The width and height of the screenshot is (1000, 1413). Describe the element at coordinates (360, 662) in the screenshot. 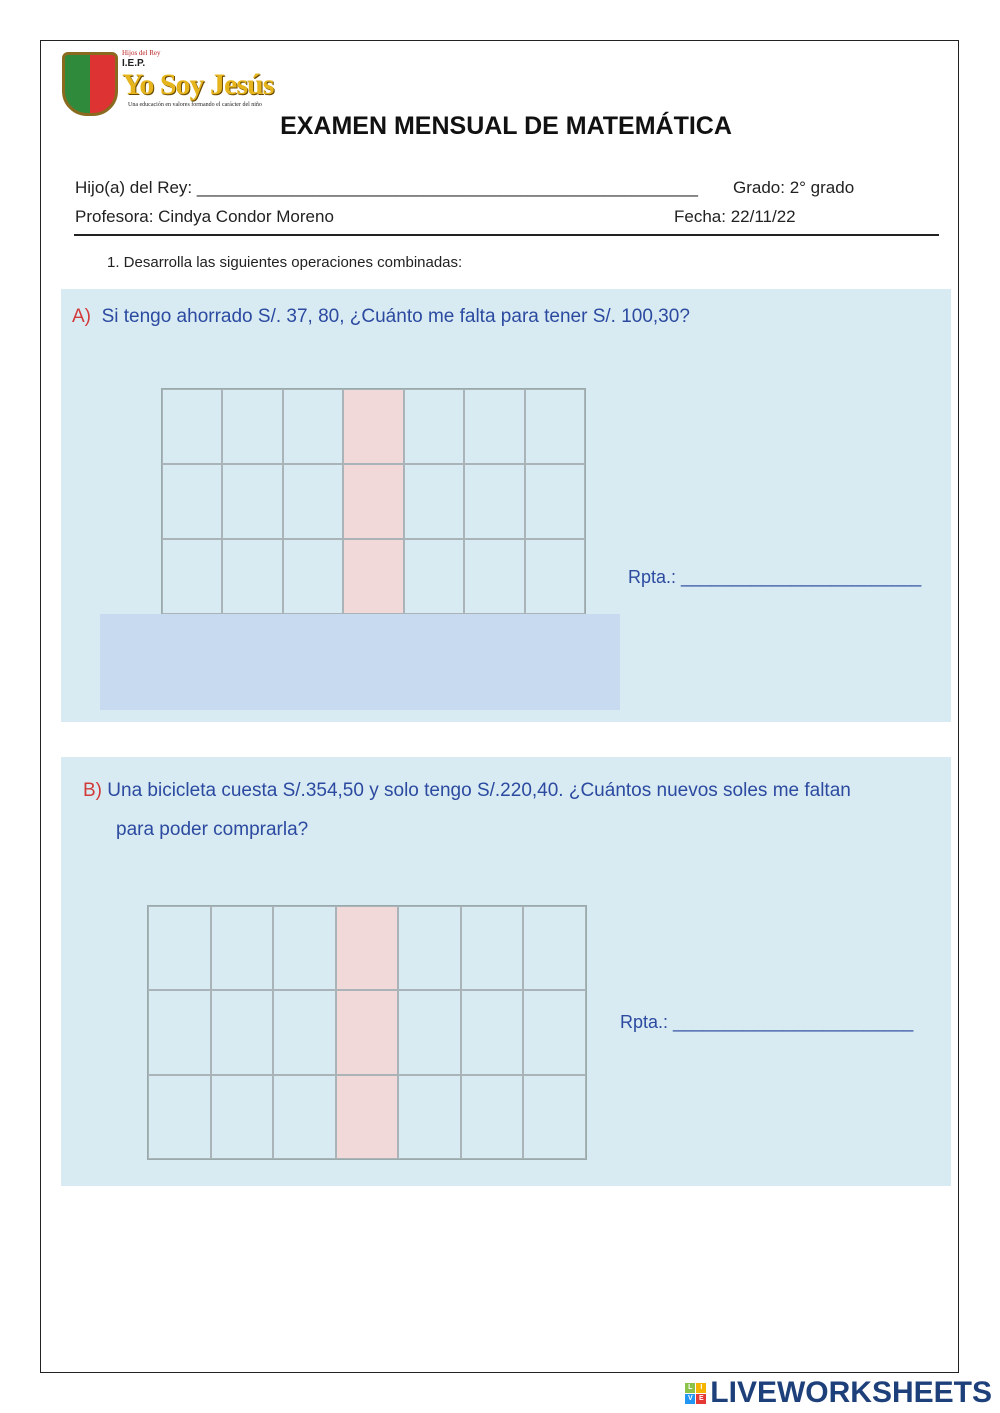

I see `question-a-answer-box` at that location.